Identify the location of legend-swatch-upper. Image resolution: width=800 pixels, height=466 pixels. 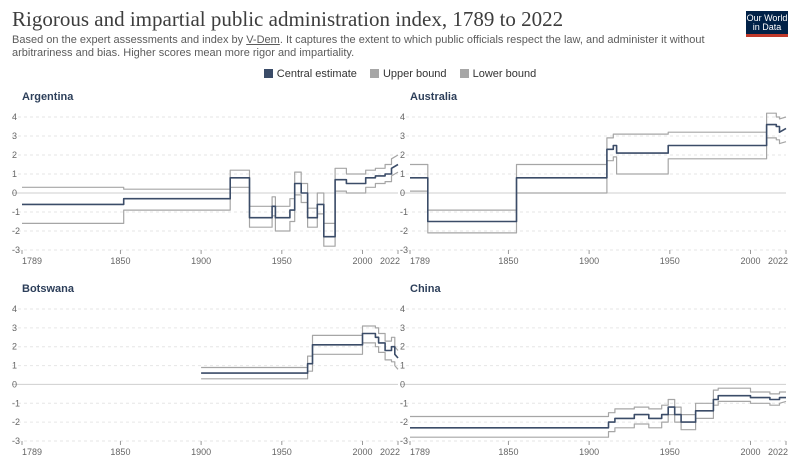
(374, 73).